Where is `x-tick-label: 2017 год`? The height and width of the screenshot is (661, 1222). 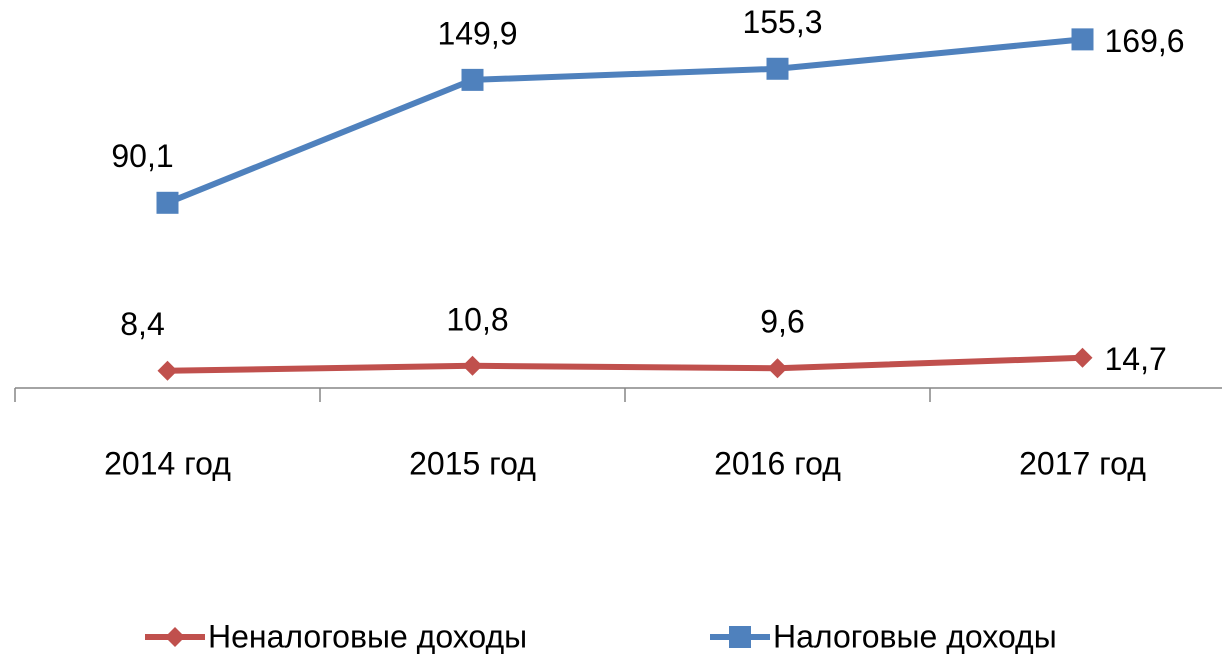
x-tick-label: 2017 год is located at coordinates (1082, 463).